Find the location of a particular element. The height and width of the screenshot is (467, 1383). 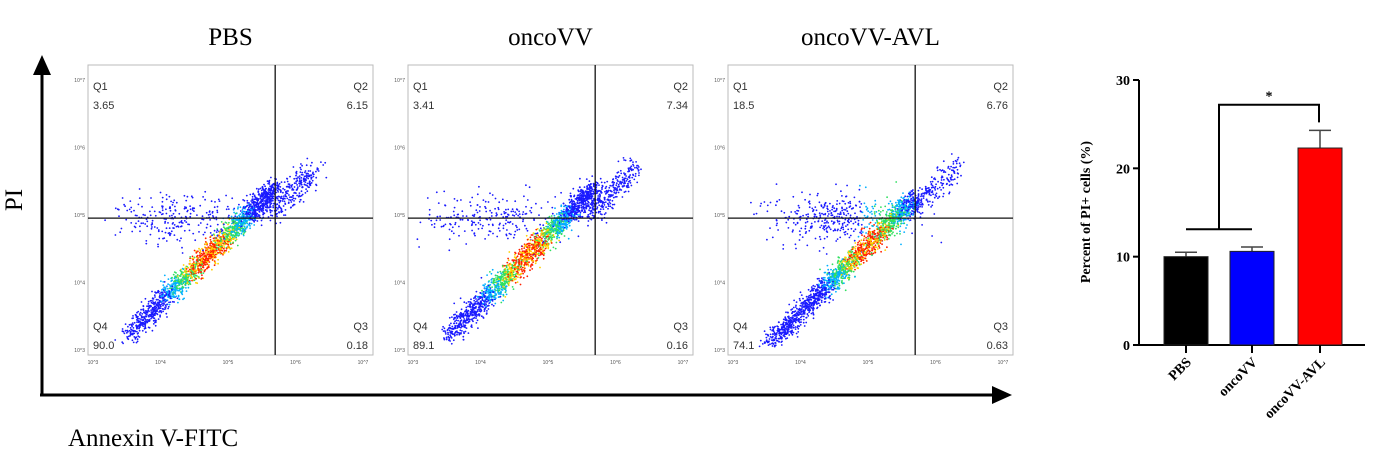

y-tick-label: 10^6 is located at coordinates (79, 149).